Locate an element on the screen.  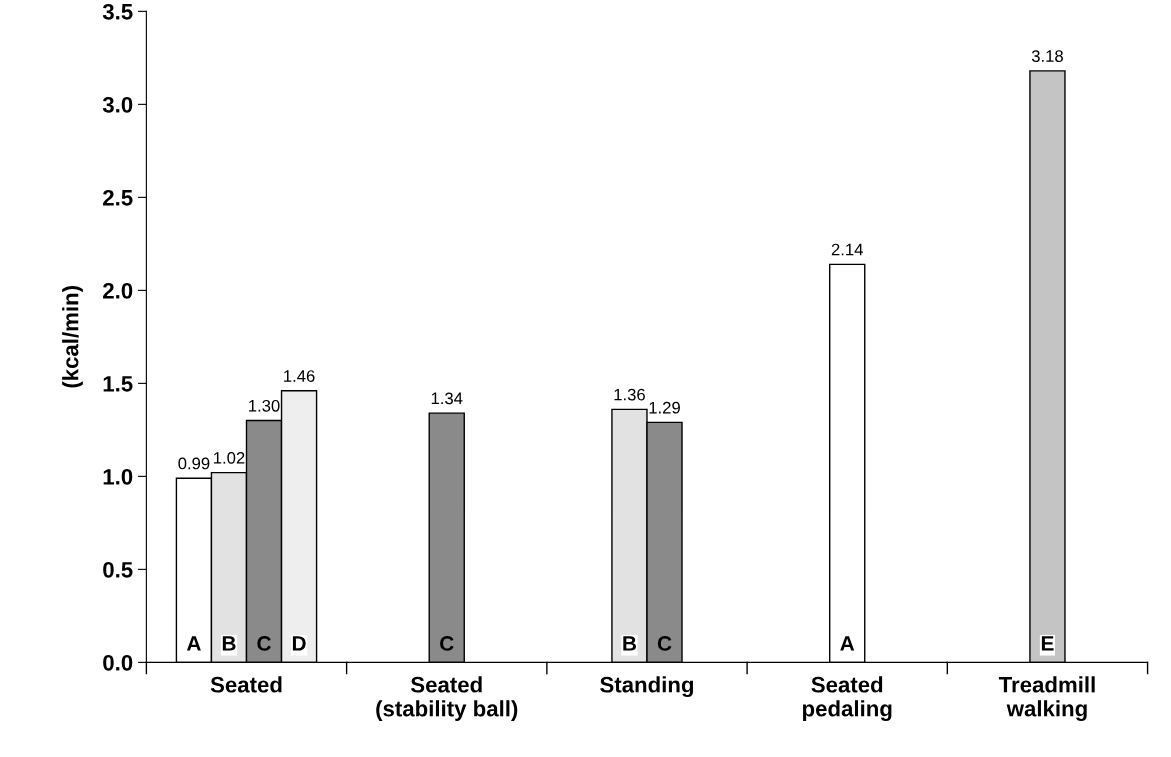
data-label: 1.02 is located at coordinates (229, 457).